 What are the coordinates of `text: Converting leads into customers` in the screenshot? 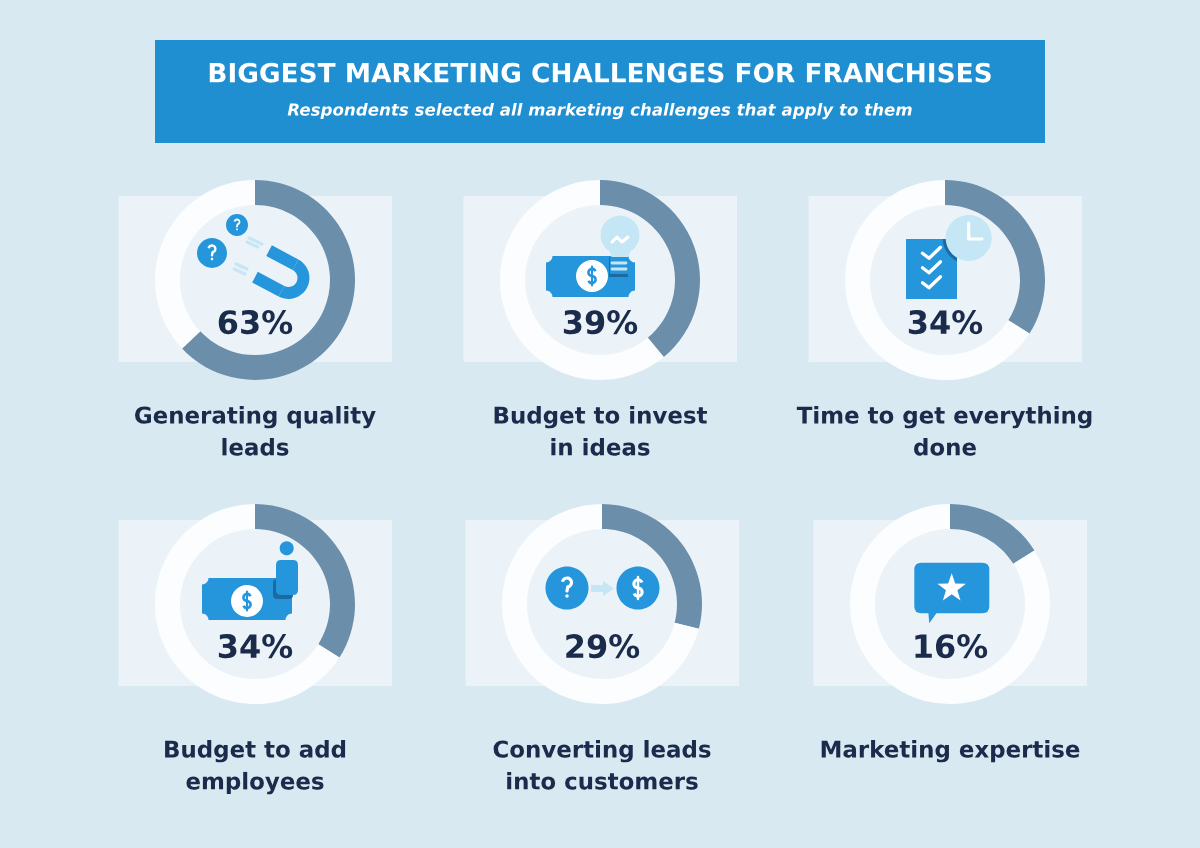 It's located at (602, 765).